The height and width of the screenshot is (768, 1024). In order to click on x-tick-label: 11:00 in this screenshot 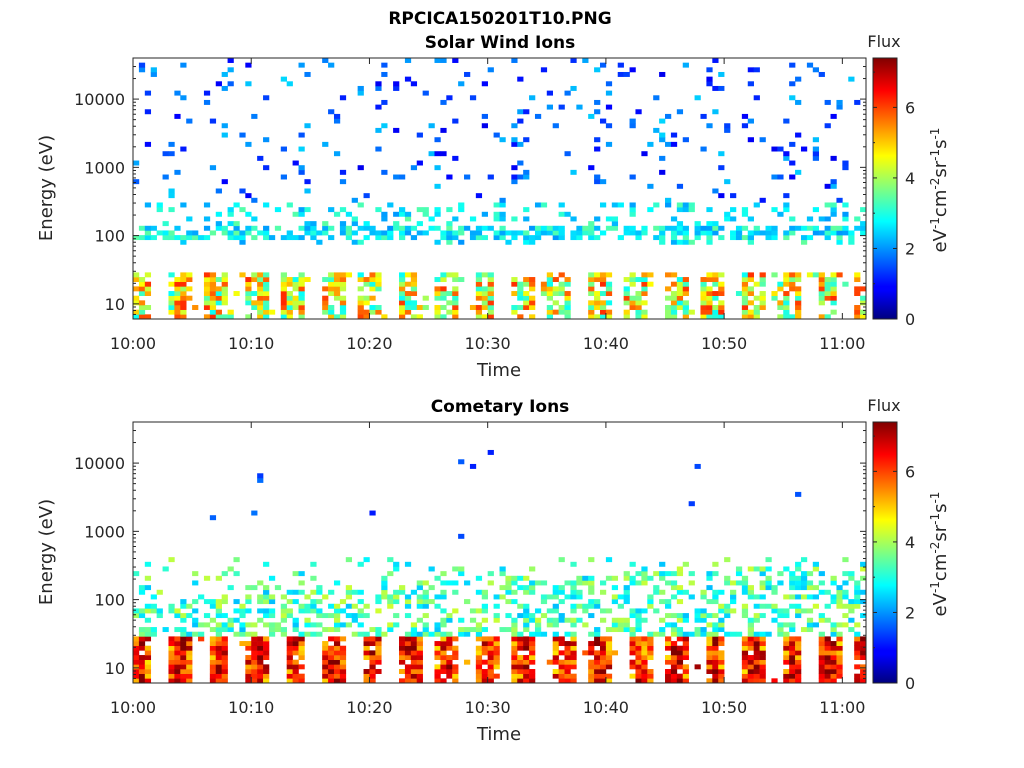, I will do `click(842, 343)`.